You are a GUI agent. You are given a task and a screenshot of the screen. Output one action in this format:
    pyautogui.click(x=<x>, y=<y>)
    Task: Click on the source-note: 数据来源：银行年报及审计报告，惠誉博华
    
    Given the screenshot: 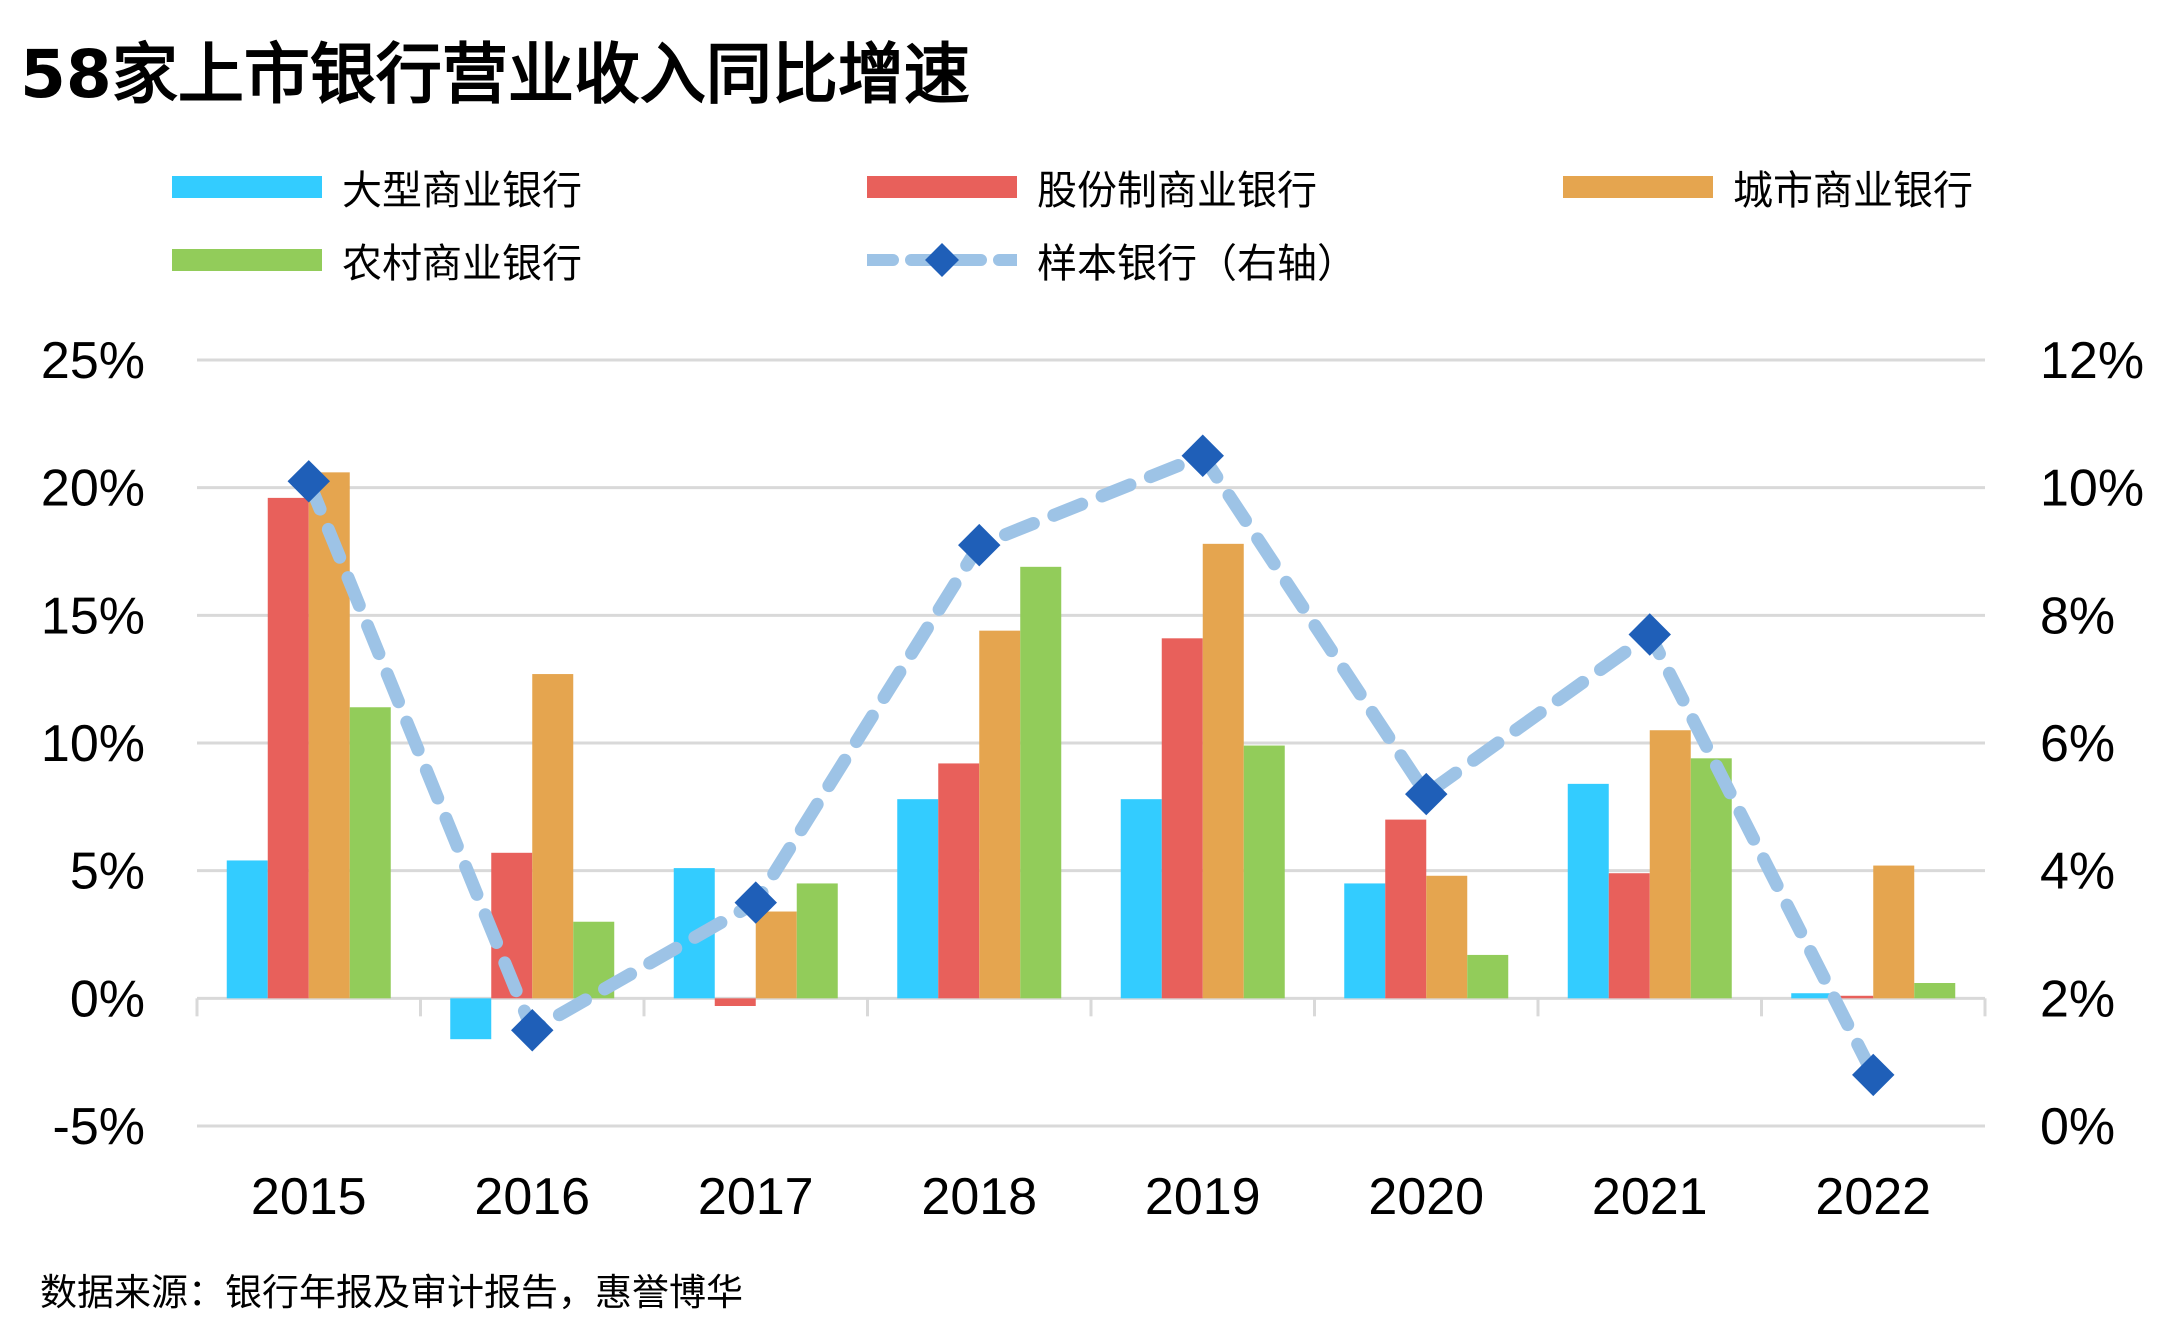 What is the action you would take?
    pyautogui.click(x=391, y=1292)
    